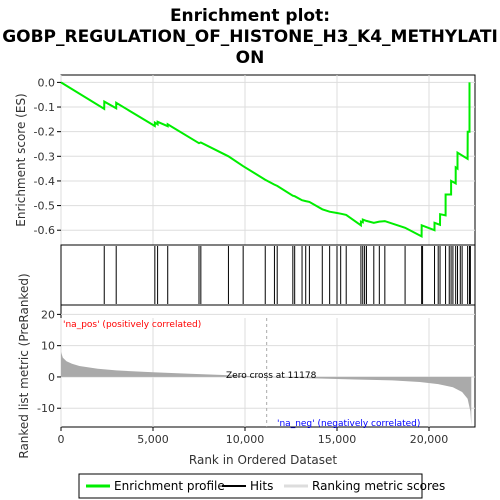 This screenshot has width=500, height=500. Describe the element at coordinates (250, 16) in the screenshot. I see `title-line1: Enrichment plot:` at that location.